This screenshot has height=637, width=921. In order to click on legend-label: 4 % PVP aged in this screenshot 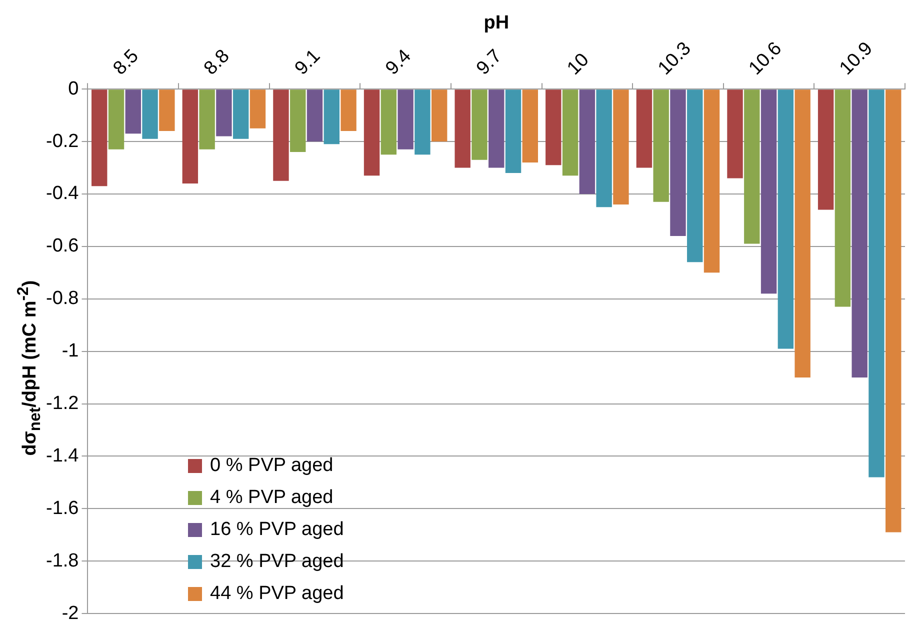, I will do `click(272, 498)`.